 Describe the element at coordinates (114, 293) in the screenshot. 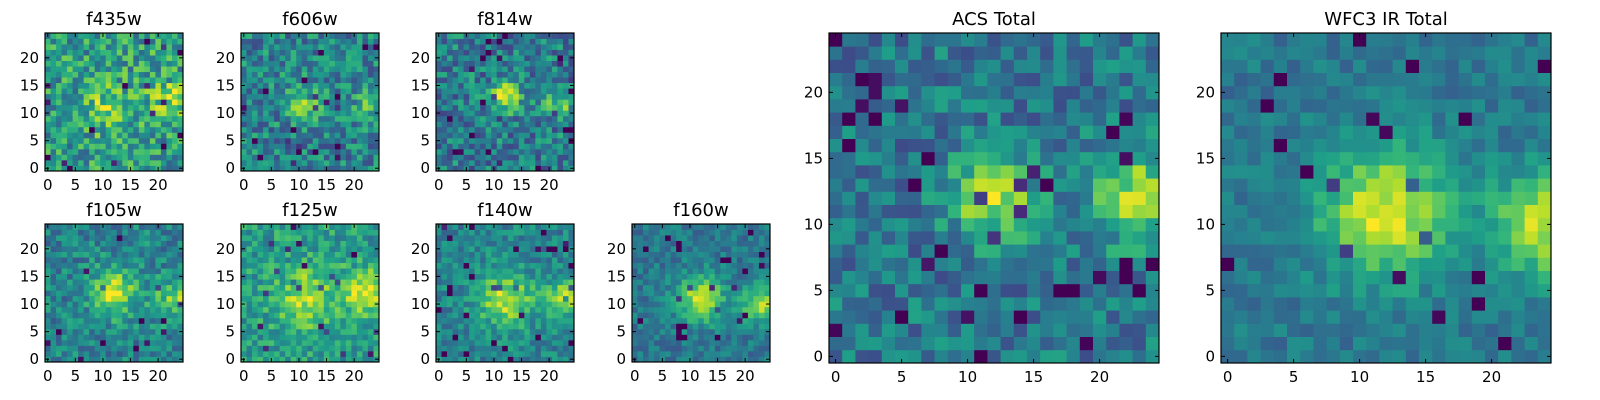

I see `axes-frame` at that location.